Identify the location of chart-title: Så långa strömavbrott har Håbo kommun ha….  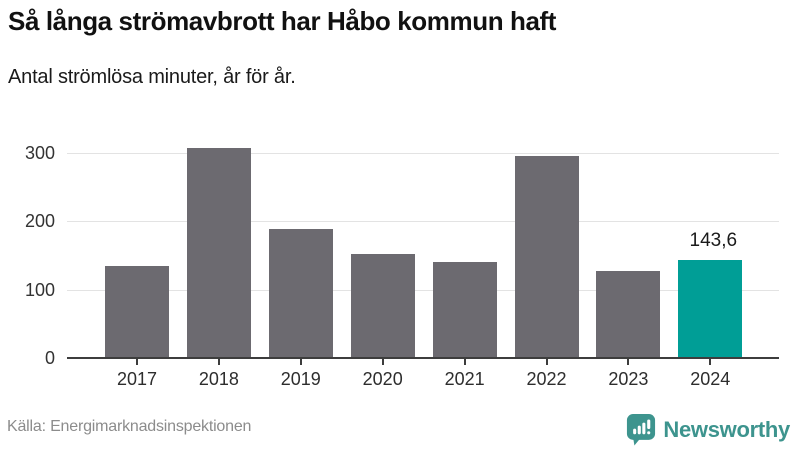
(282, 21).